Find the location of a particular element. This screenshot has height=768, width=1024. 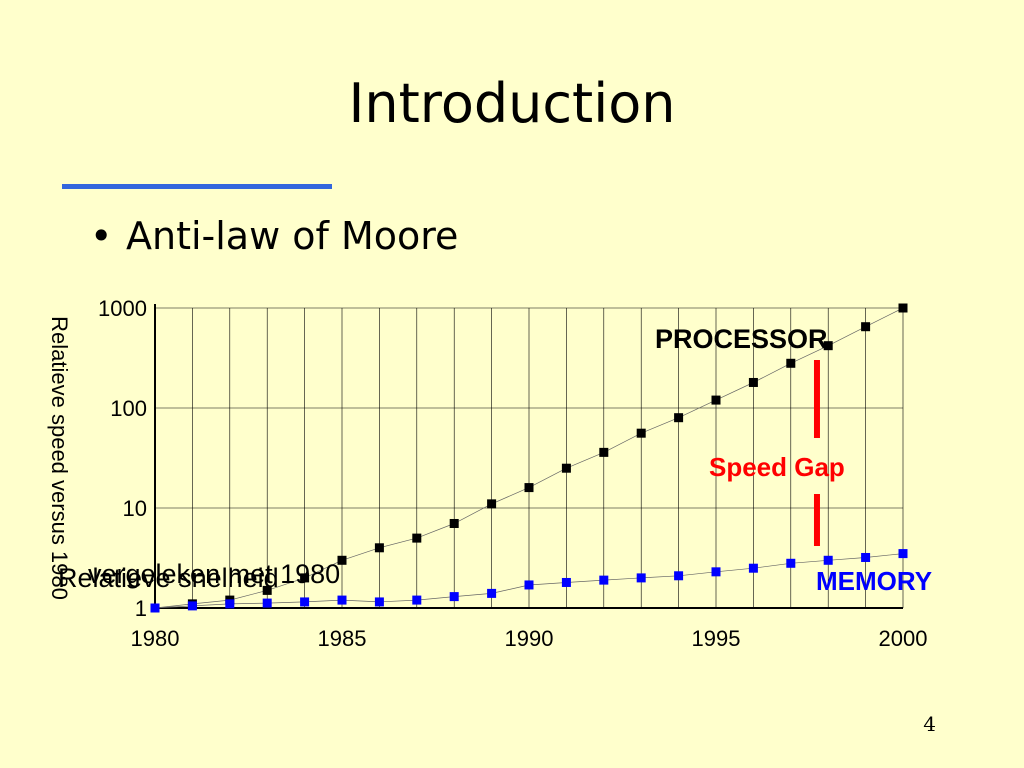

x-tick-label: 2000 is located at coordinates (903, 638).